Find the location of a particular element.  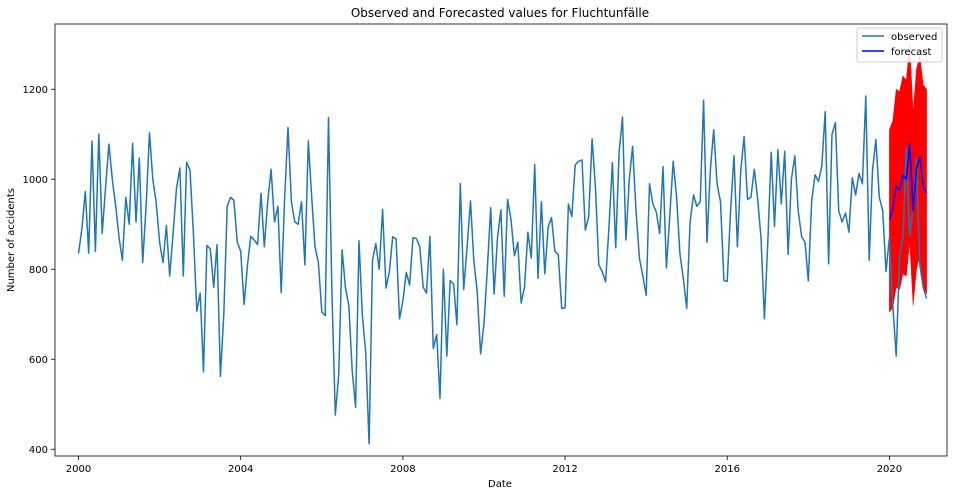

x-tick-label: 2012 is located at coordinates (564, 469).